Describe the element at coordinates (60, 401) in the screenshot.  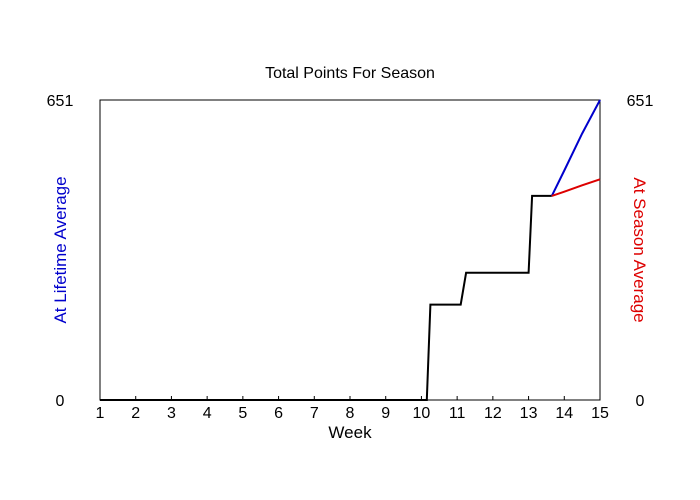
I see `y-tick-label-left: 0` at that location.